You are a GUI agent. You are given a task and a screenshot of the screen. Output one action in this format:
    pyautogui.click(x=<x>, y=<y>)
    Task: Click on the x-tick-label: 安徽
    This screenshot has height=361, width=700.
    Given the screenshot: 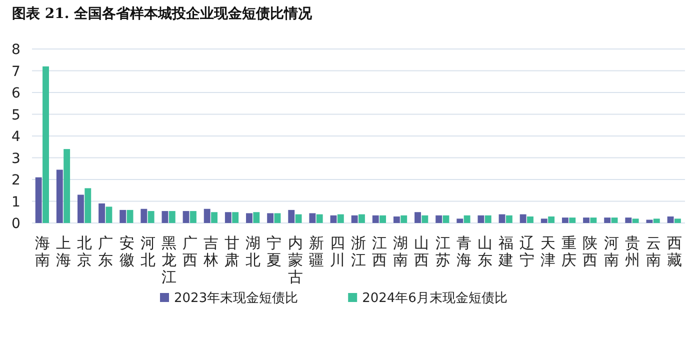 What is the action you would take?
    pyautogui.click(x=126, y=251)
    